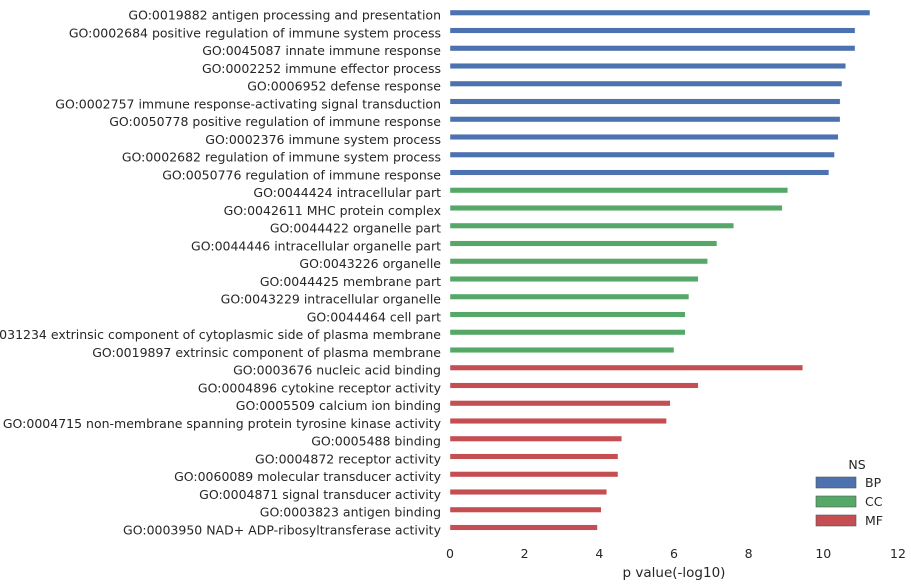 This screenshot has height=587, width=911. I want to click on x-tick-label: 6, so click(674, 553).